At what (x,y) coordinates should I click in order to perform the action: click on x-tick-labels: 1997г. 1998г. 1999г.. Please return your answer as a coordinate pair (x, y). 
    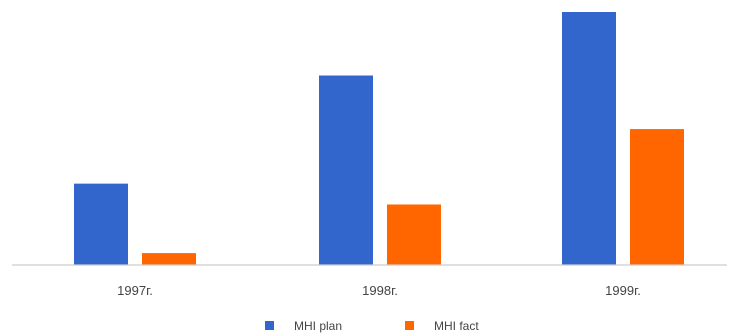
    Looking at the image, I should click on (379, 290).